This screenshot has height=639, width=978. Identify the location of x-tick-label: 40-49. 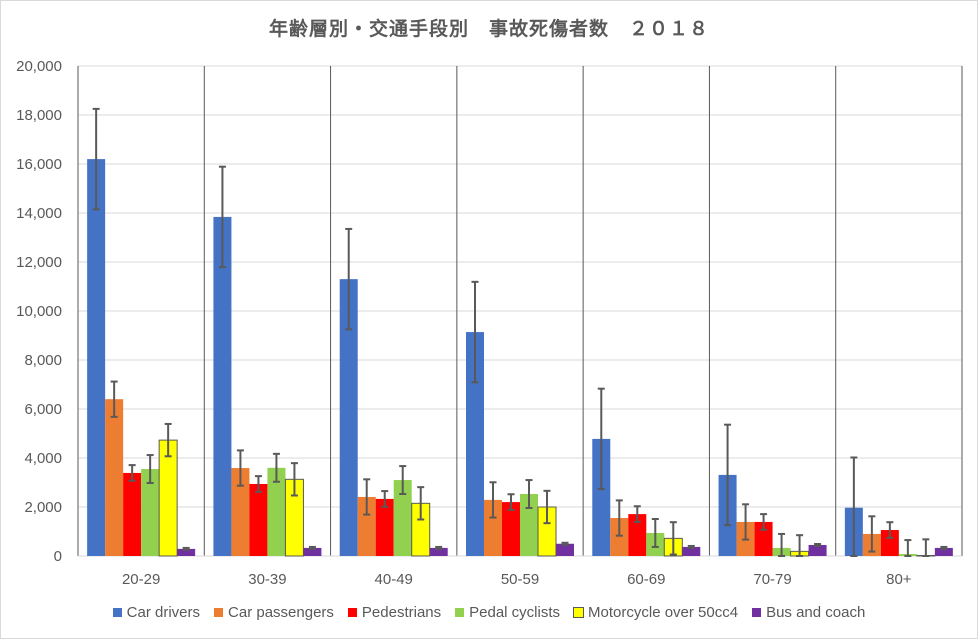
(394, 579).